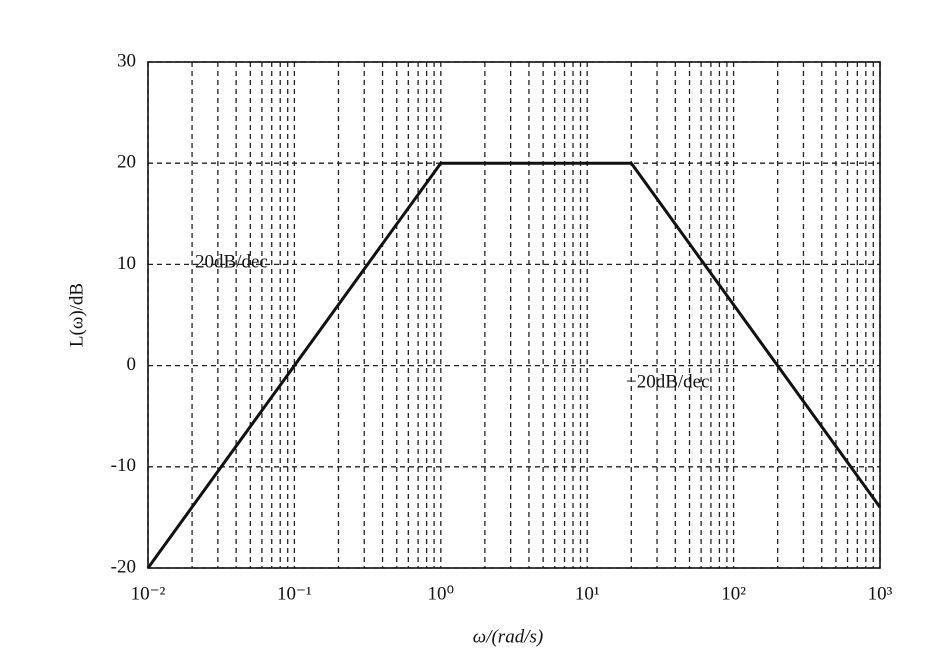 The image size is (930, 660). I want to click on y-tick-label: 20, so click(126, 162).